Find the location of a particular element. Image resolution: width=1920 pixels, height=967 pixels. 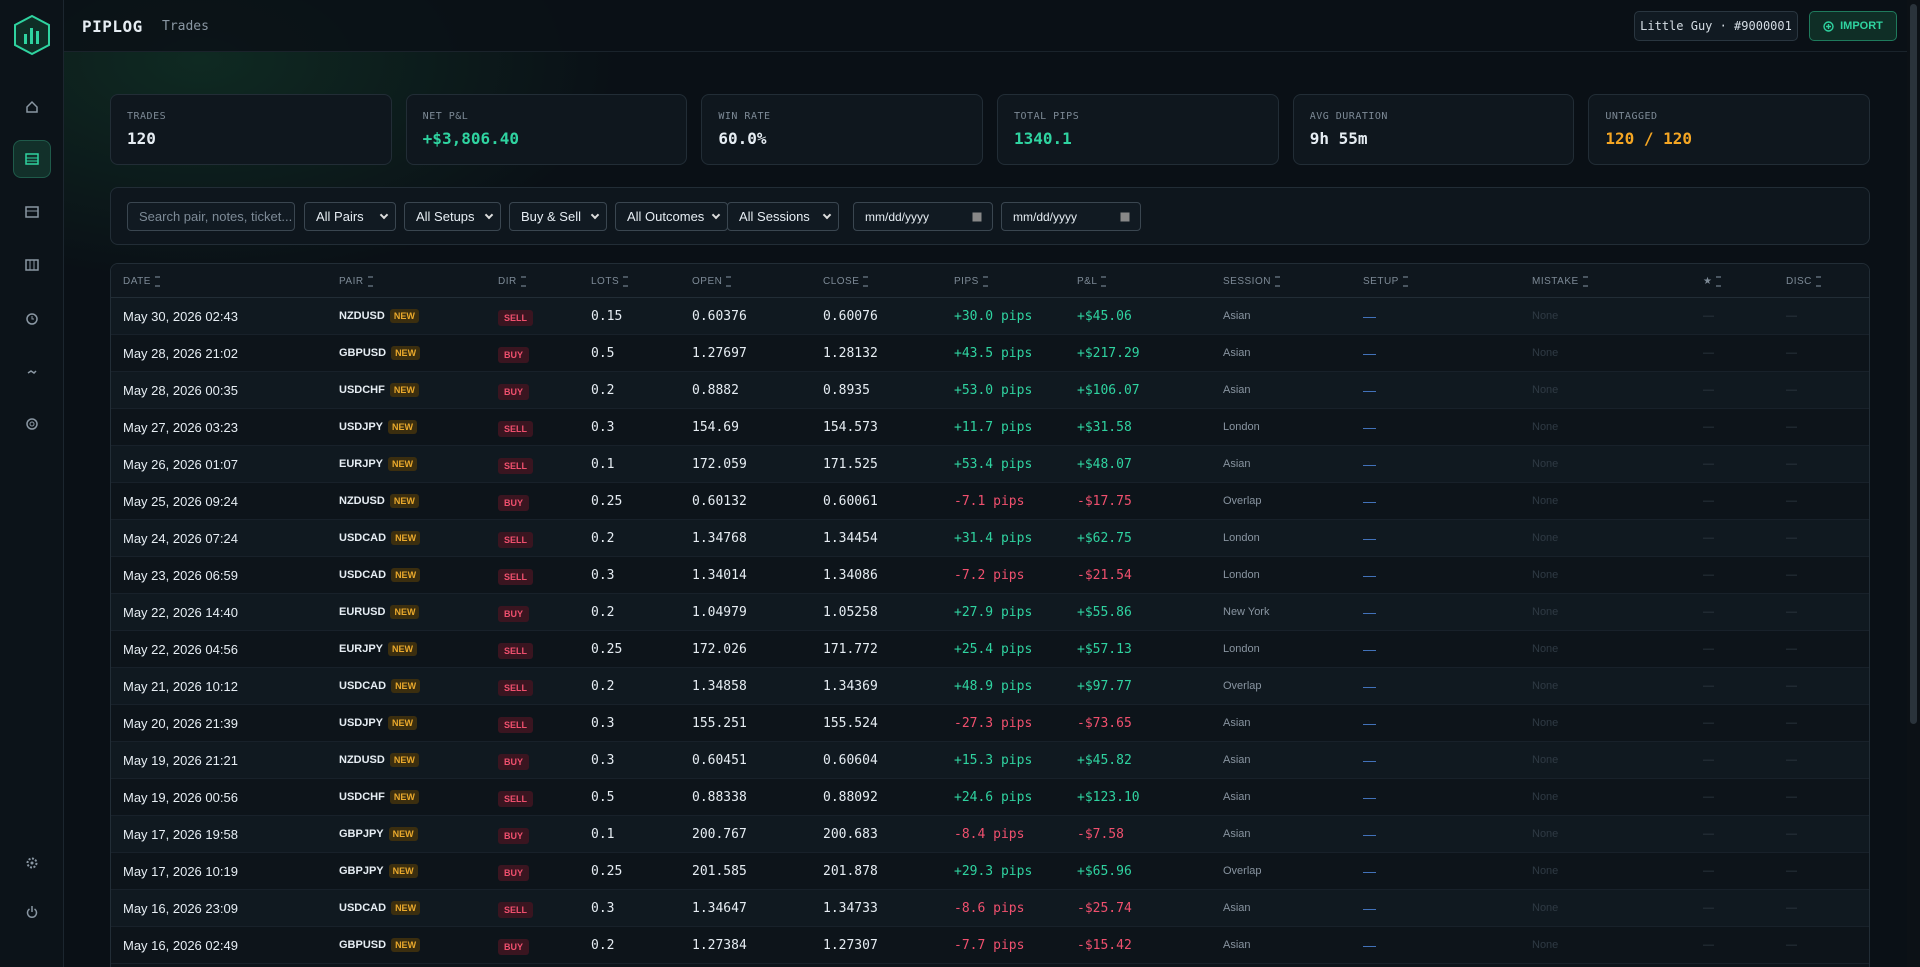

pips: +30.0 pips is located at coordinates (993, 316).